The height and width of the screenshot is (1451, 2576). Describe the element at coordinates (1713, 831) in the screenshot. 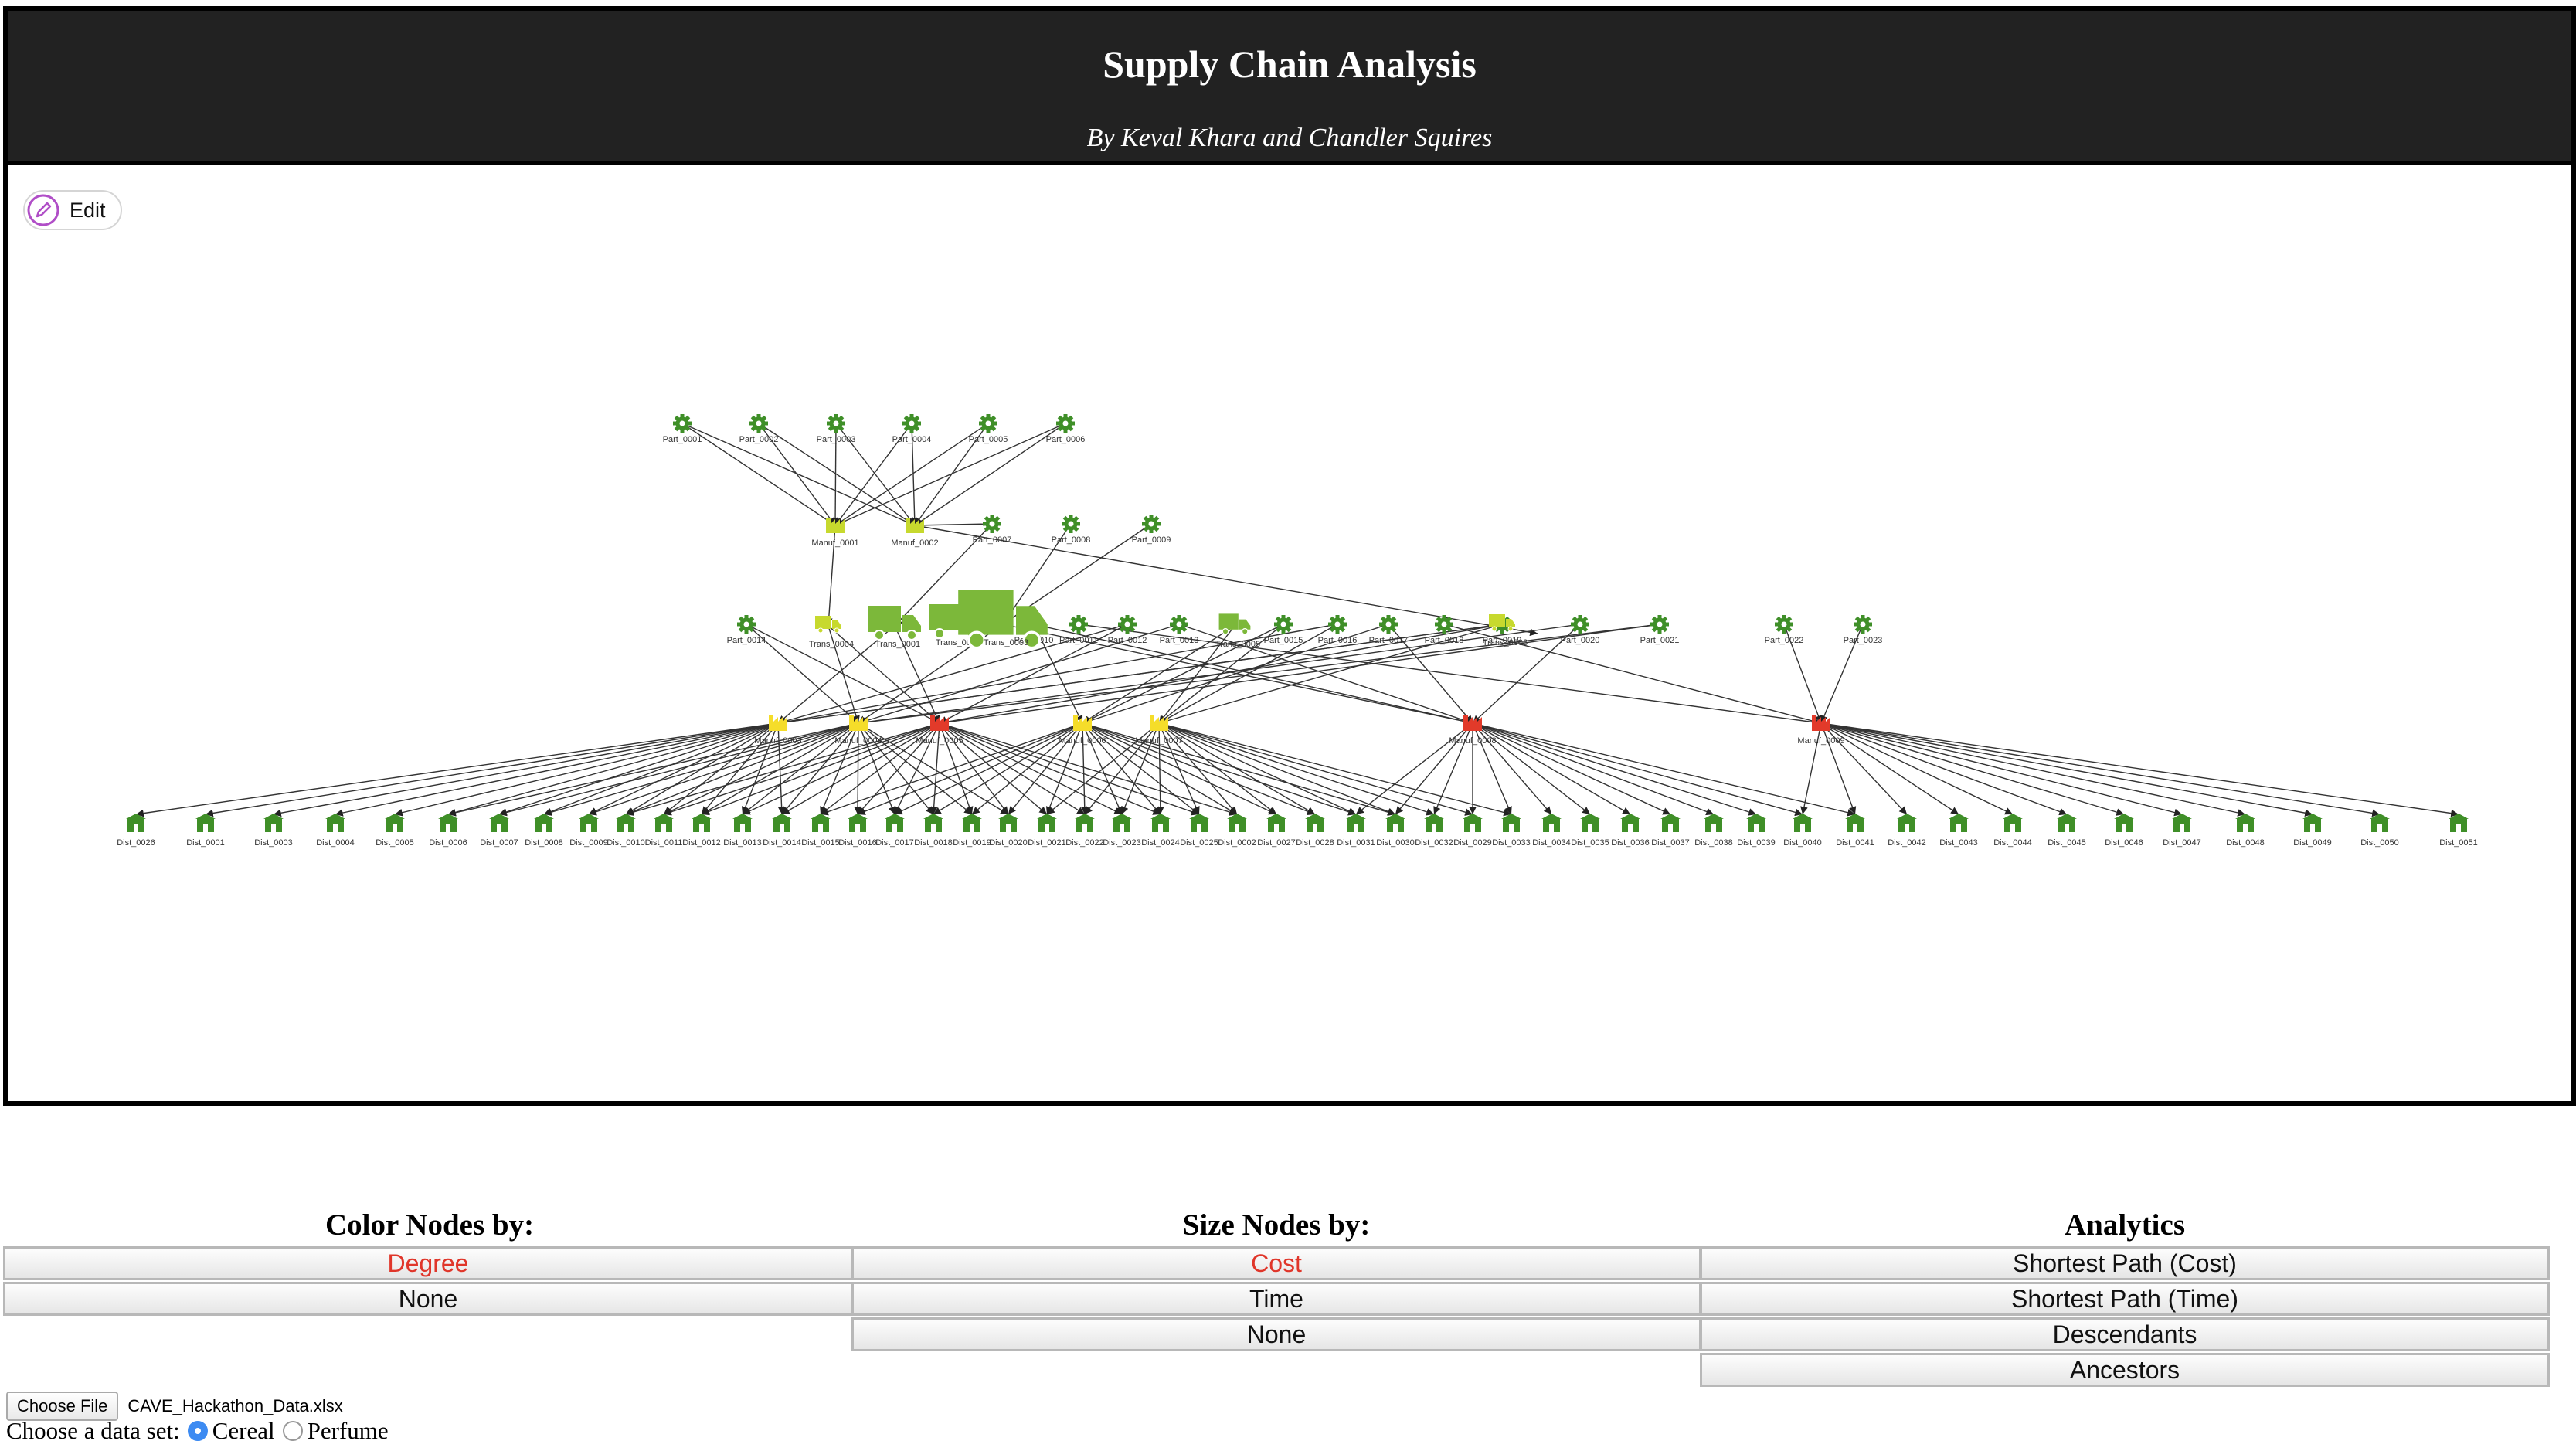

I see `distributor-node: Dist_0038` at that location.